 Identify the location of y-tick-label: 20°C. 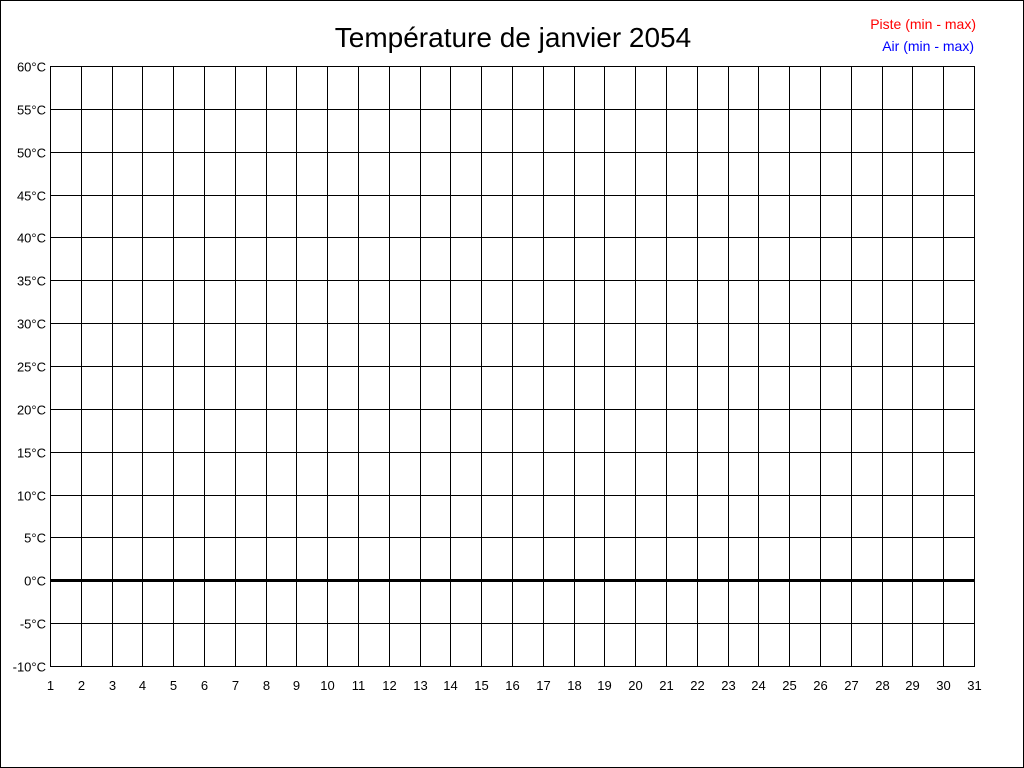
(31, 410).